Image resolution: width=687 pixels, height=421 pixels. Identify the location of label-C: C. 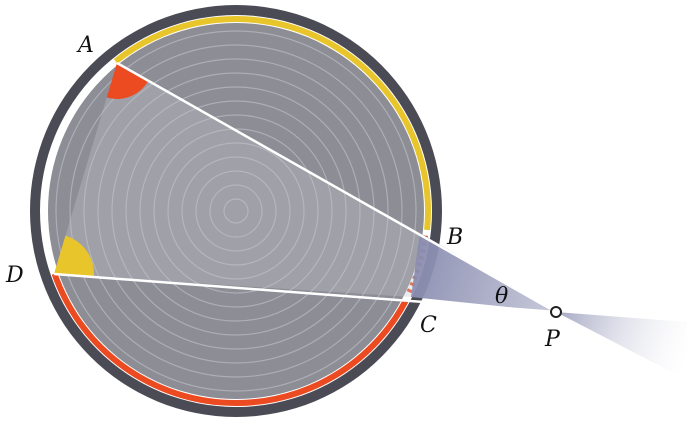
(428, 325).